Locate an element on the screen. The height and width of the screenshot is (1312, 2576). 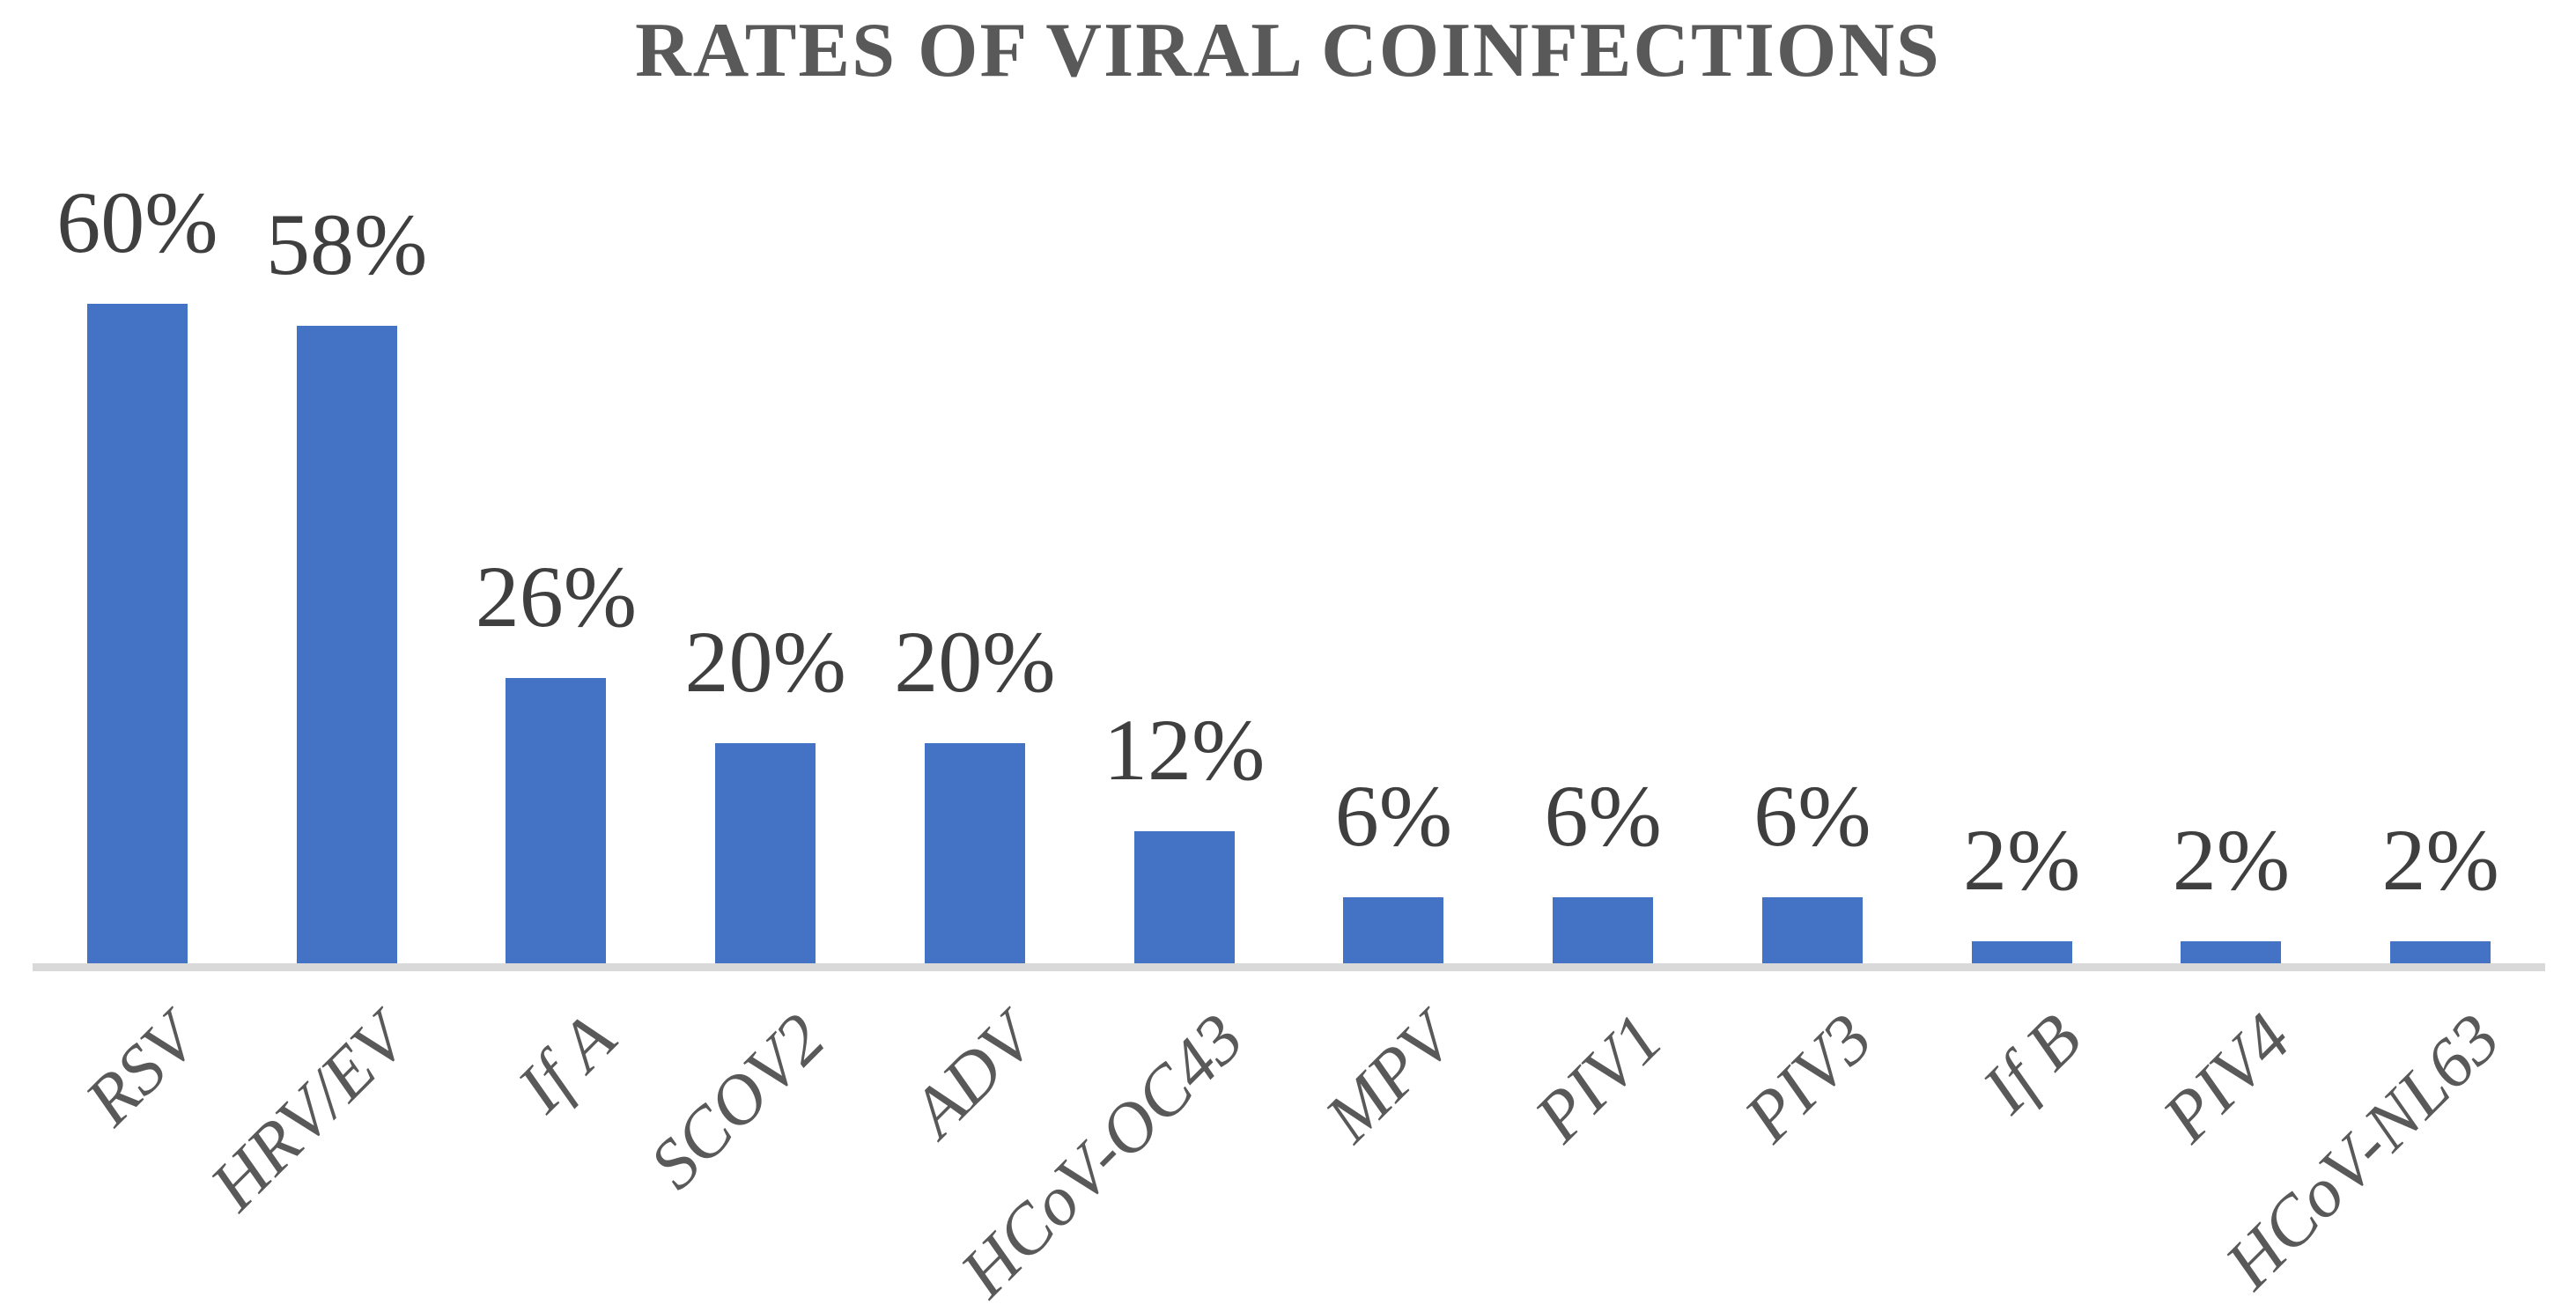
value-label: 58% is located at coordinates (346, 244).